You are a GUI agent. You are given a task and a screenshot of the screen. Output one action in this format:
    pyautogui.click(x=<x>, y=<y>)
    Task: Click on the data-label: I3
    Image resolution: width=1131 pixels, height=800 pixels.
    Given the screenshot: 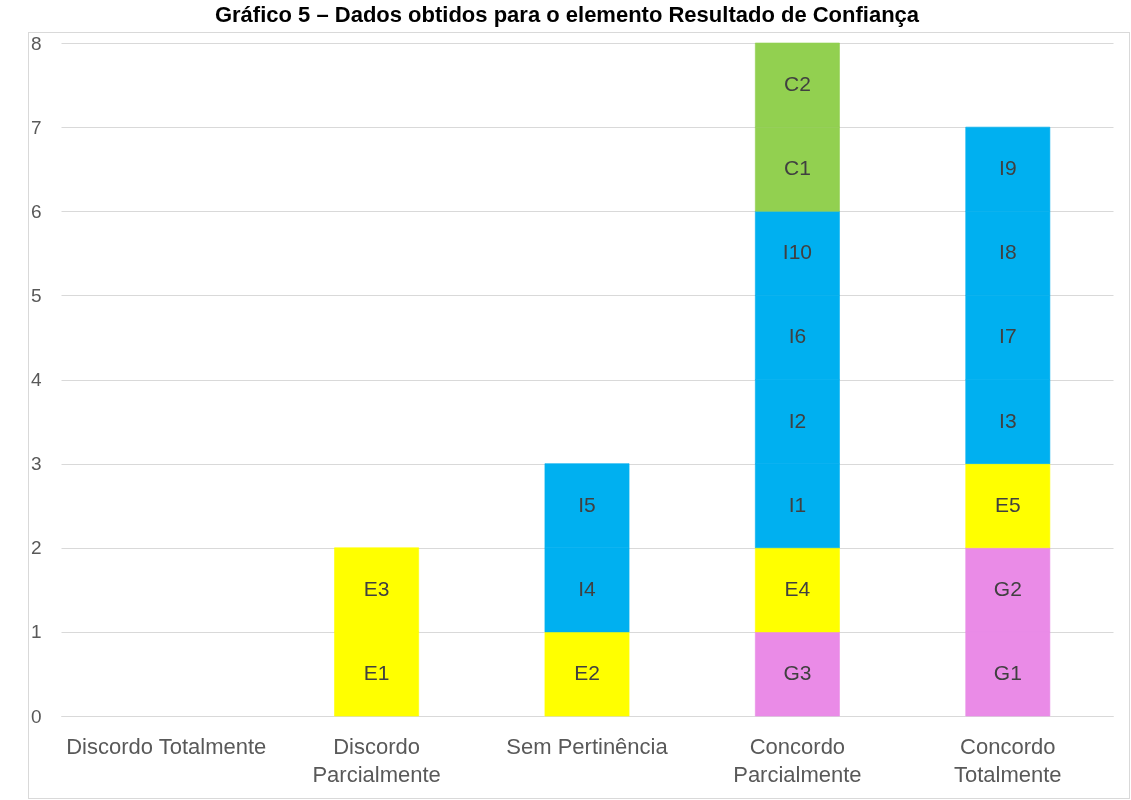 What is the action you would take?
    pyautogui.click(x=1008, y=420)
    